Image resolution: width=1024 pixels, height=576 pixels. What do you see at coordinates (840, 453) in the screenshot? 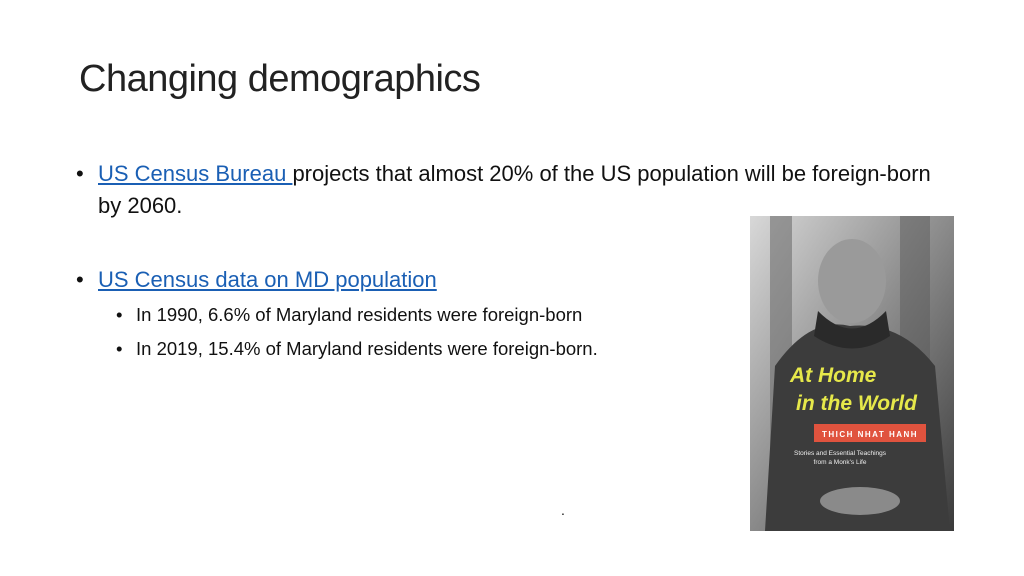
I see `cover-subtitle: Stories and Essential Teachings` at bounding box center [840, 453].